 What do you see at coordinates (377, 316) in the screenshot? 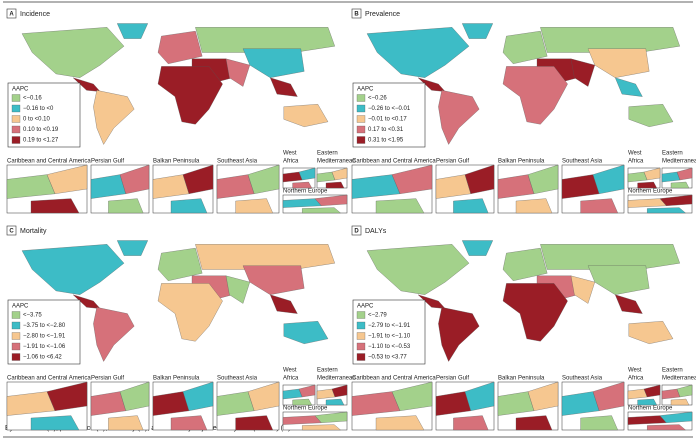
I see `legend-label: <−2.79` at bounding box center [377, 316].